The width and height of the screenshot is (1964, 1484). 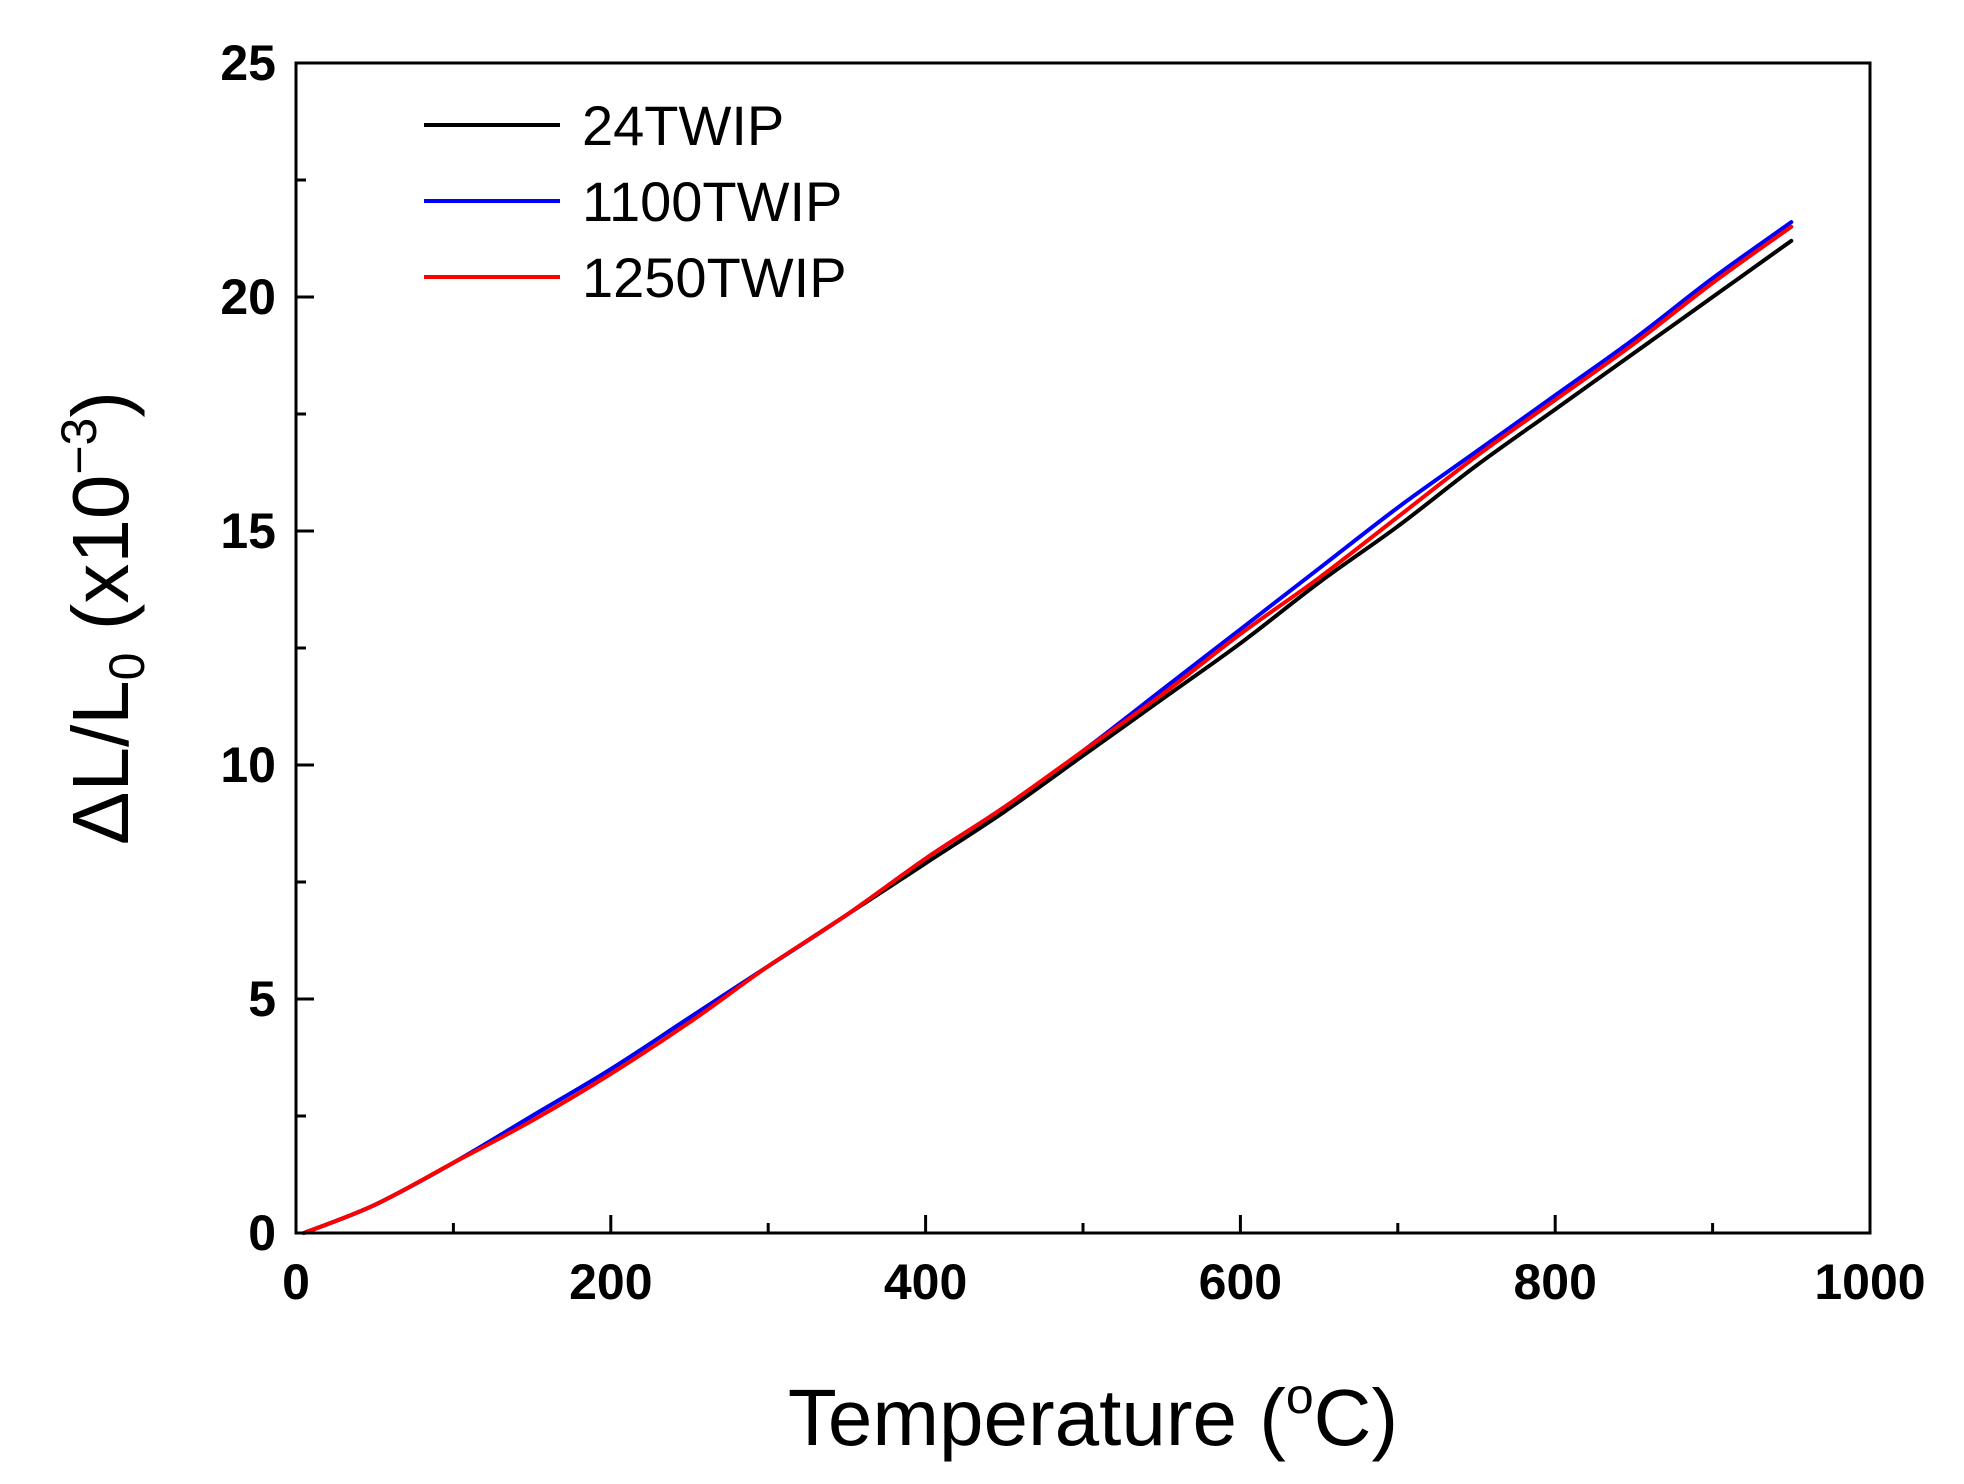 I want to click on y-tick-label: 20, so click(x=248, y=297).